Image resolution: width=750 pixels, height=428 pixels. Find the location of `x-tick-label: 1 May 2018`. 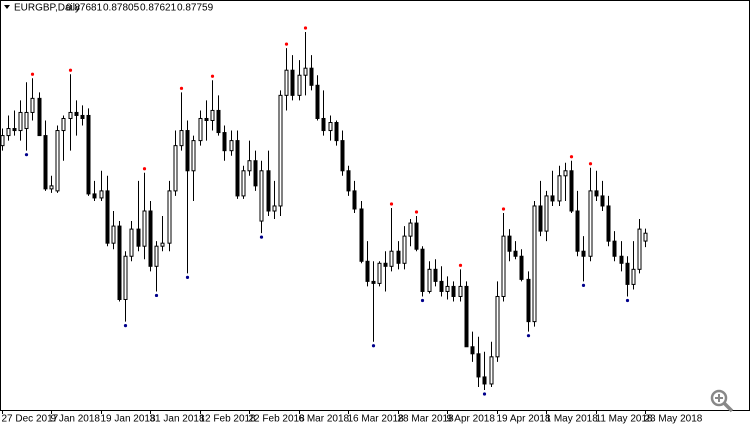

x-tick-label: 1 May 2018 is located at coordinates (572, 419).